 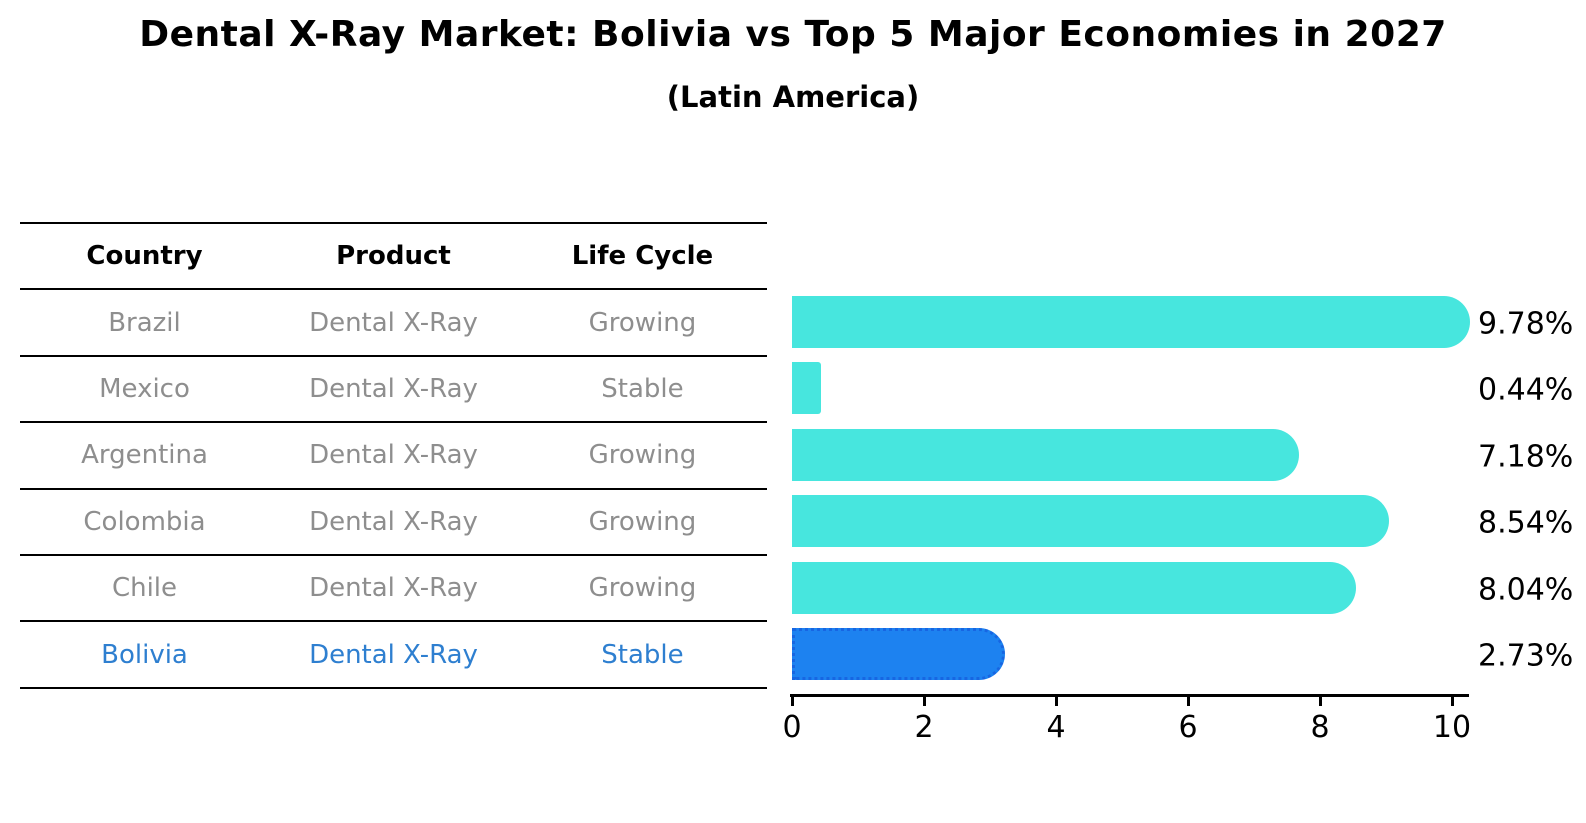 What do you see at coordinates (1526, 457) in the screenshot?
I see `bar-value-label-argentina: 7.18%` at bounding box center [1526, 457].